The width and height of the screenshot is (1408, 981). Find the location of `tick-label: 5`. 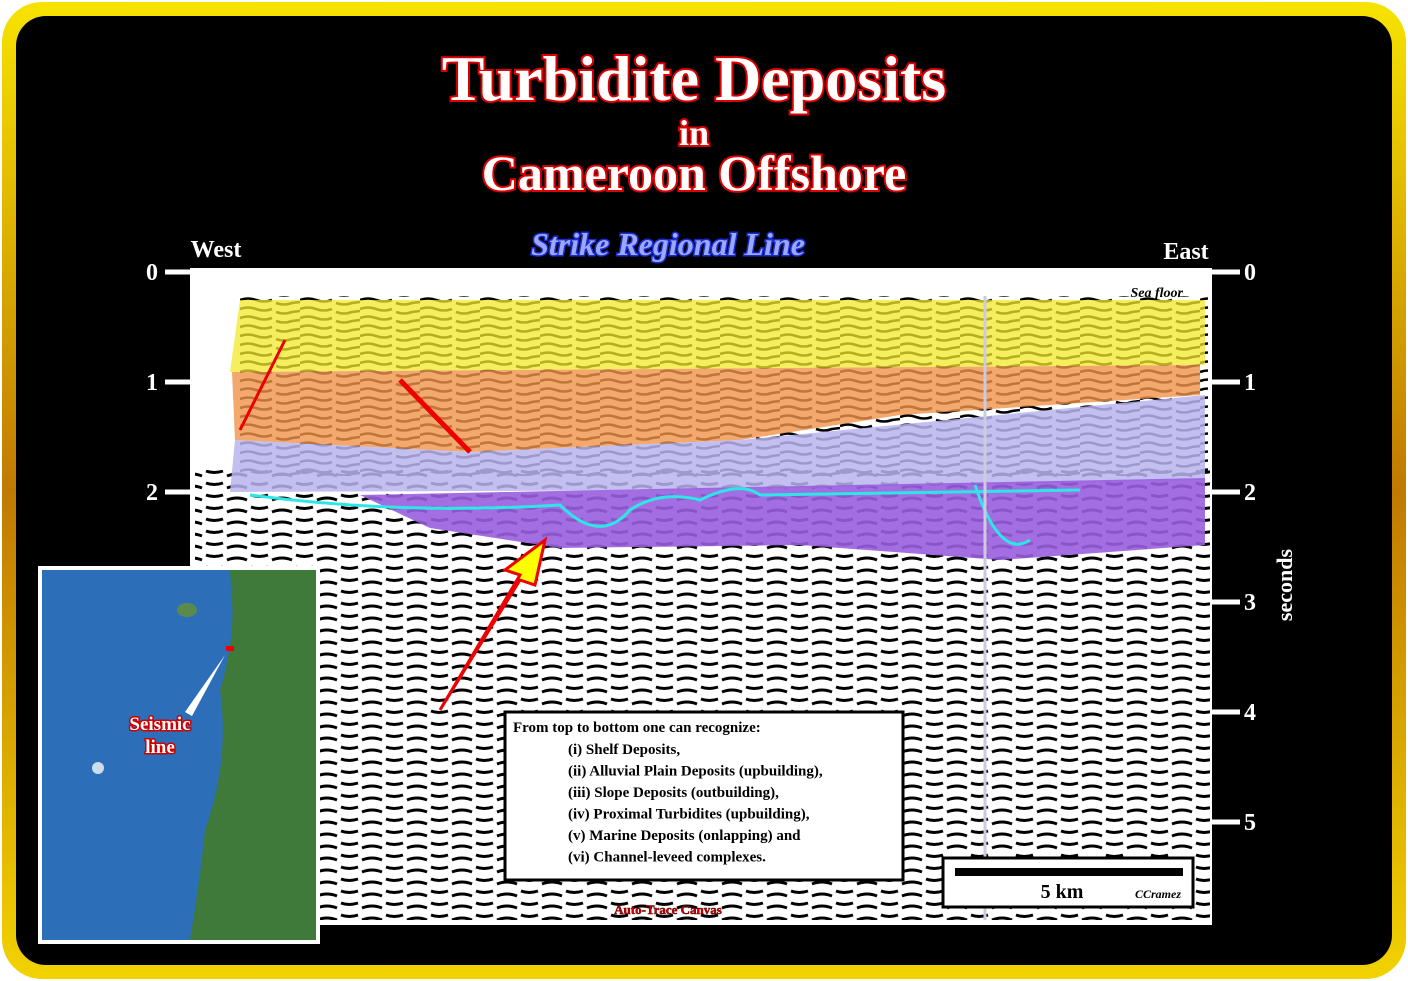

tick-label: 5 is located at coordinates (1250, 823).